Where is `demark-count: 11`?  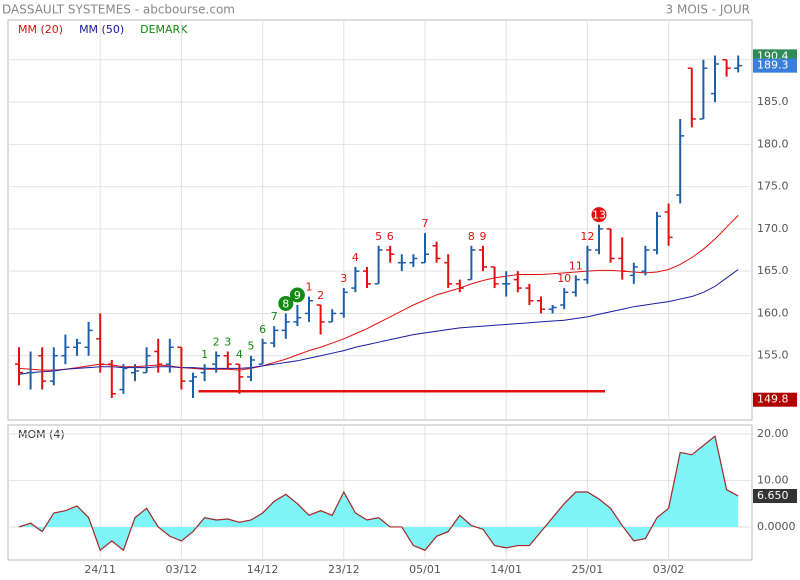 demark-count: 11 is located at coordinates (576, 265).